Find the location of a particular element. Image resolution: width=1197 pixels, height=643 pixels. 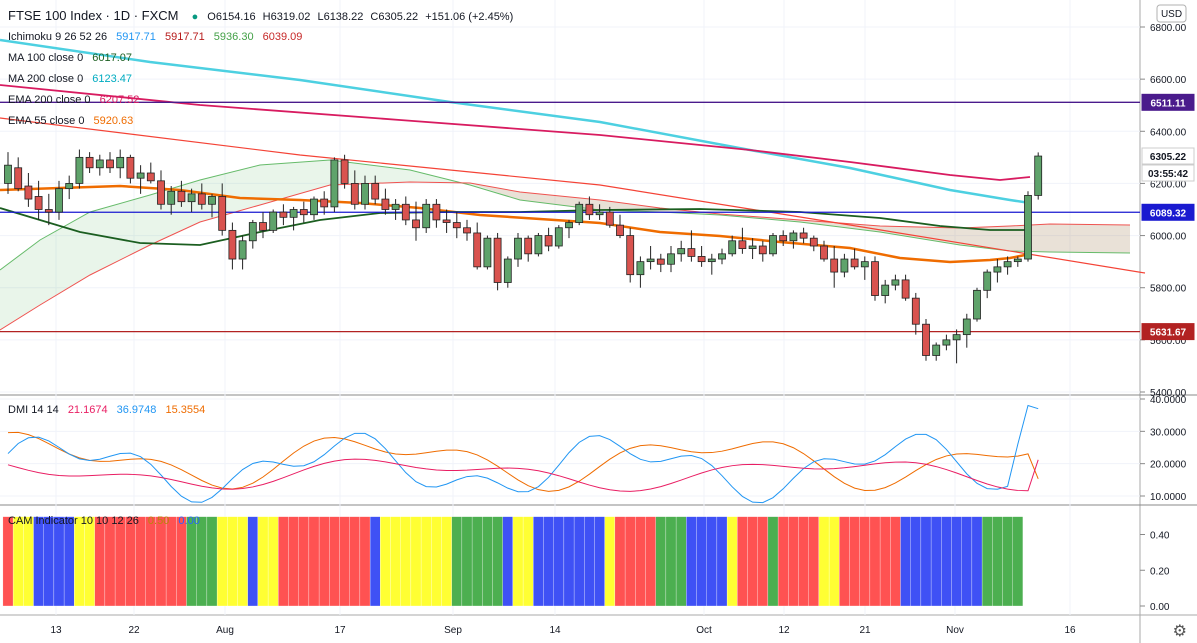

ema200-line is located at coordinates (515, 132).